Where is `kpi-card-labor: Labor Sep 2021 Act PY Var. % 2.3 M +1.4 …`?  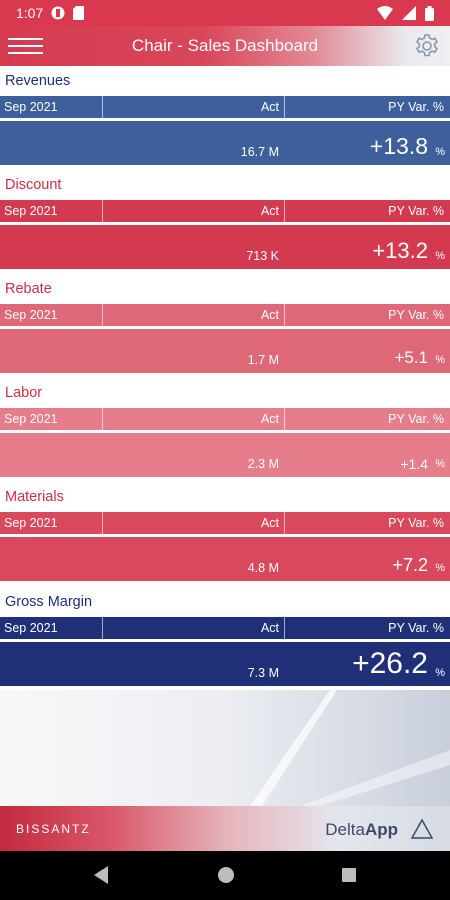 kpi-card-labor: Labor Sep 2021 Act PY Var. % 2.3 M +1.4 … is located at coordinates (225, 427).